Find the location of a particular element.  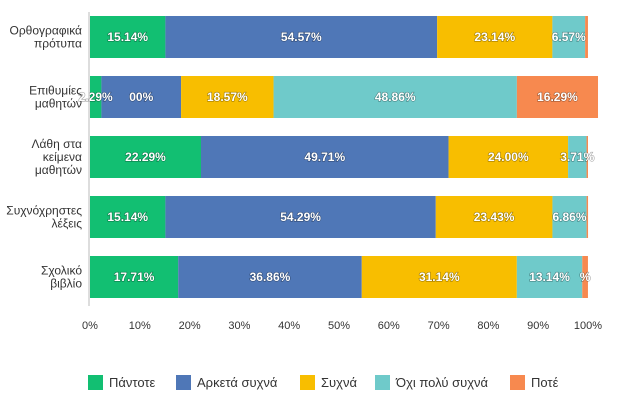

data-label: 31.14% is located at coordinates (439, 277).